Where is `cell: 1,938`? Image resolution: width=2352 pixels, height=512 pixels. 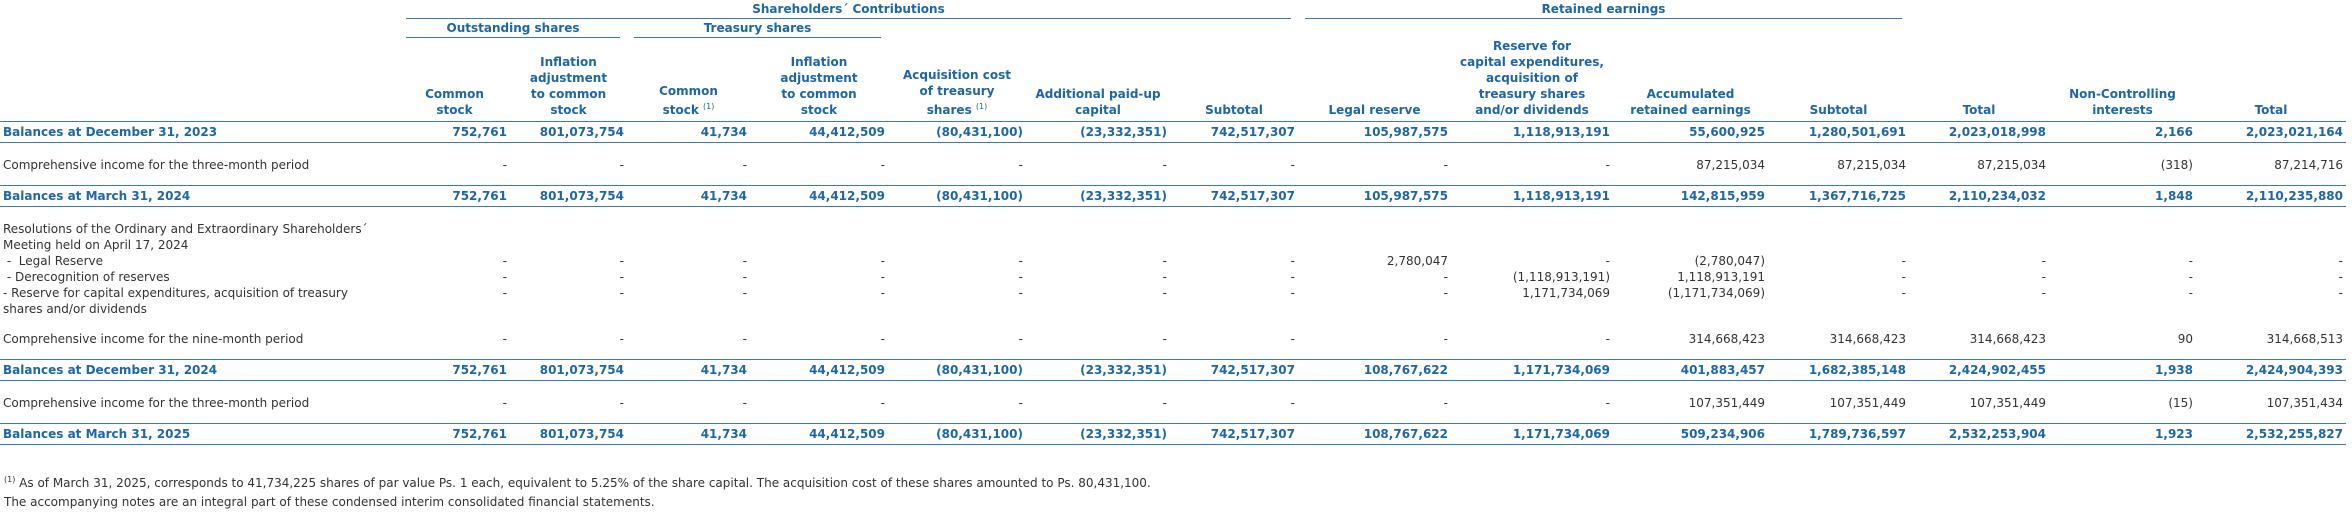 cell: 1,938 is located at coordinates (2122, 370).